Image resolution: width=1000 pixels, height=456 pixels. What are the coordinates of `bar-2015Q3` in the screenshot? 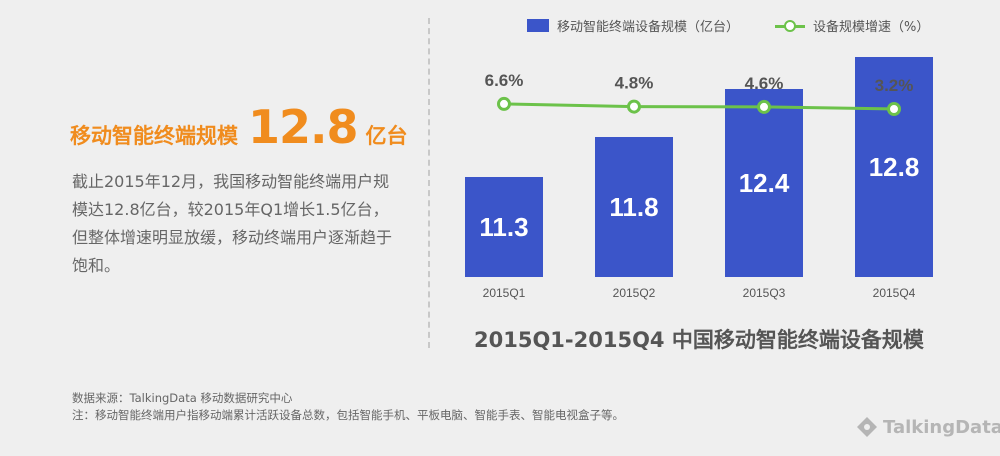 It's located at (764, 183).